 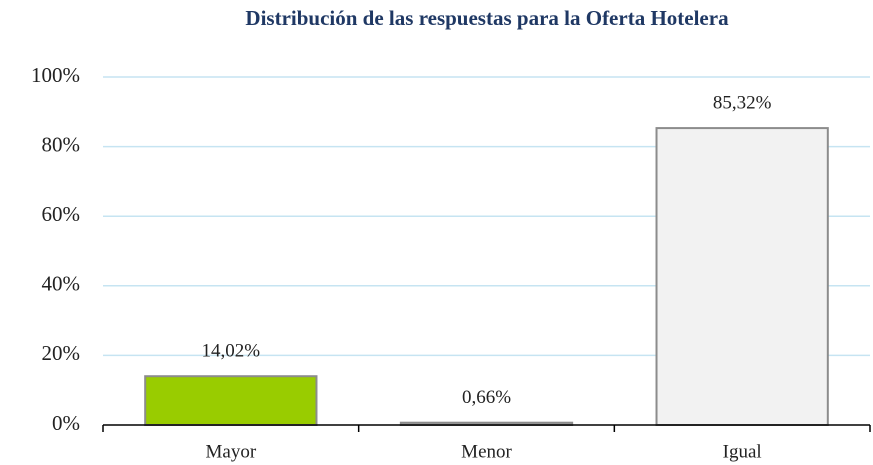 I want to click on y-tick-label: 100%, so click(x=55, y=75).